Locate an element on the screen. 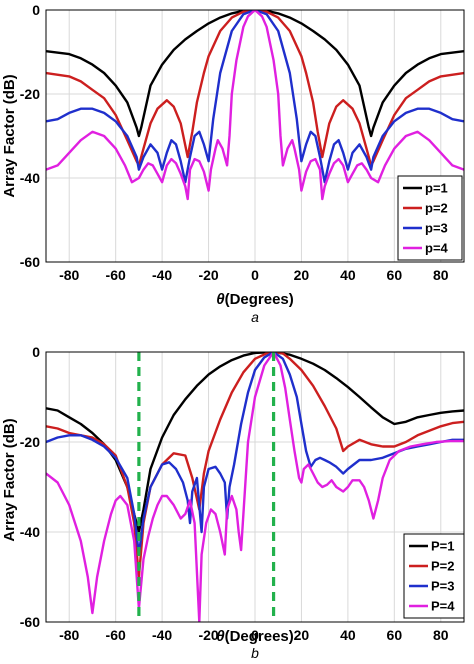 Image resolution: width=474 pixels, height=664 pixels. legend: P=1 P=2 P=3 P=4 is located at coordinates (434, 576).